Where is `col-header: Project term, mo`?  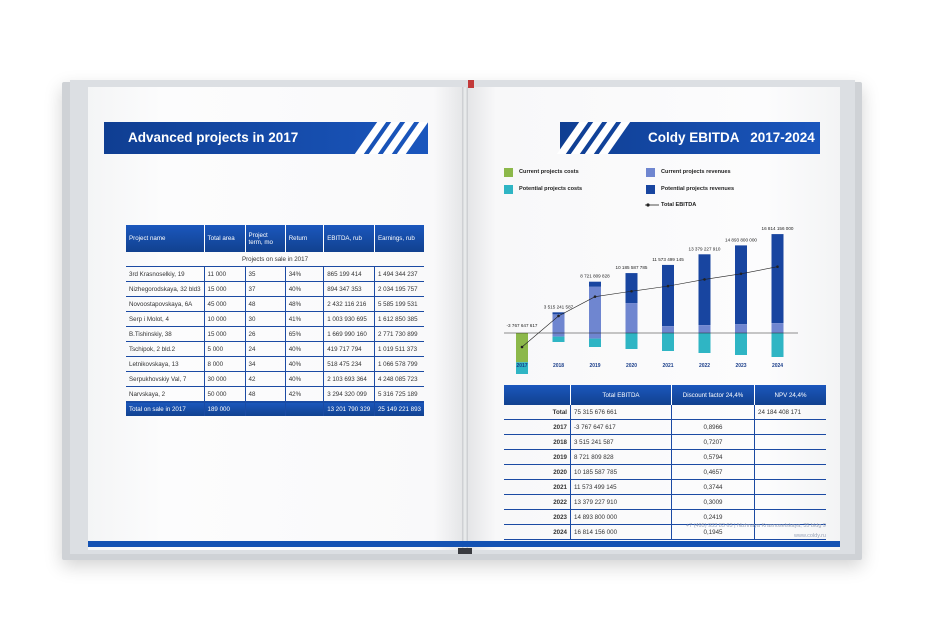
col-header: Project term, mo is located at coordinates (265, 238).